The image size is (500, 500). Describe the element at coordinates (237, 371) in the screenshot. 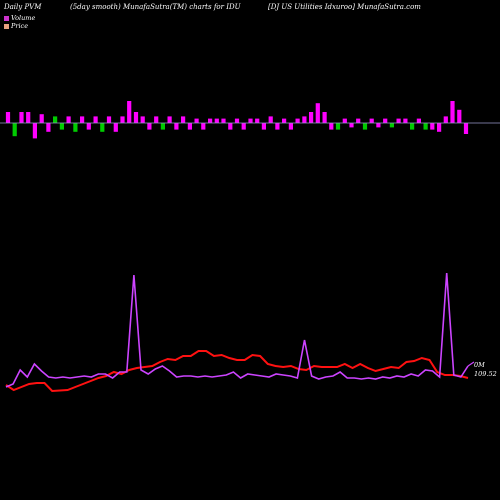

I see `price-line` at that location.